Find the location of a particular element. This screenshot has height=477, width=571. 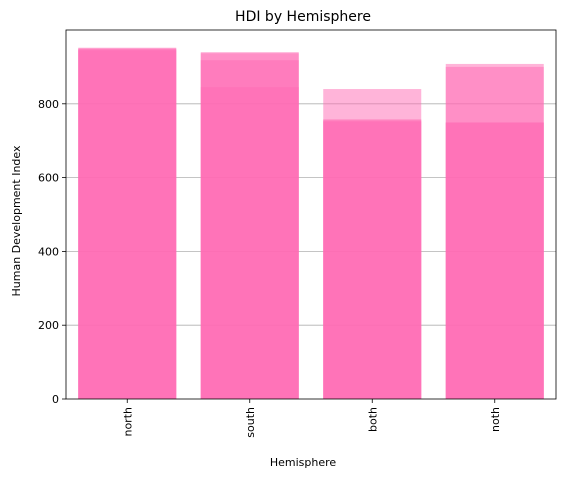

x-ticks: north south both noth is located at coordinates (311, 418).